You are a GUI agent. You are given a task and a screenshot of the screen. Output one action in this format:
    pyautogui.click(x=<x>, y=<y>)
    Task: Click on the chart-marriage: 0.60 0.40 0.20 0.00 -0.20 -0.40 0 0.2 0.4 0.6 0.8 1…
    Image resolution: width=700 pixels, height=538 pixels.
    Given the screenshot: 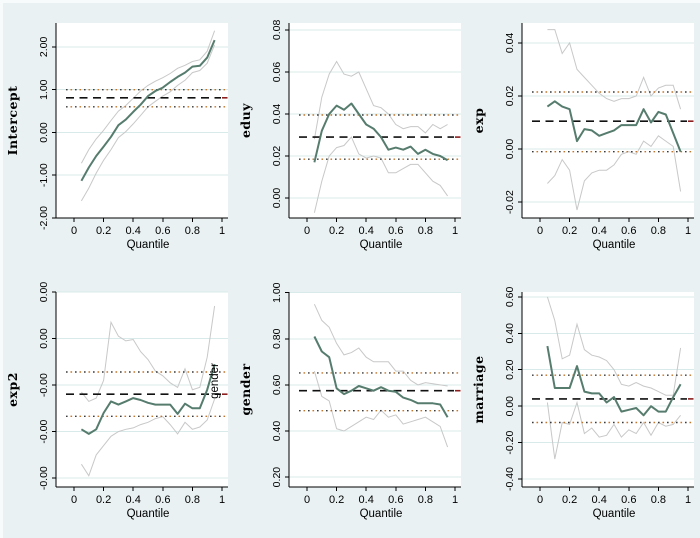 What is the action you would take?
    pyautogui.click(x=582, y=403)
    